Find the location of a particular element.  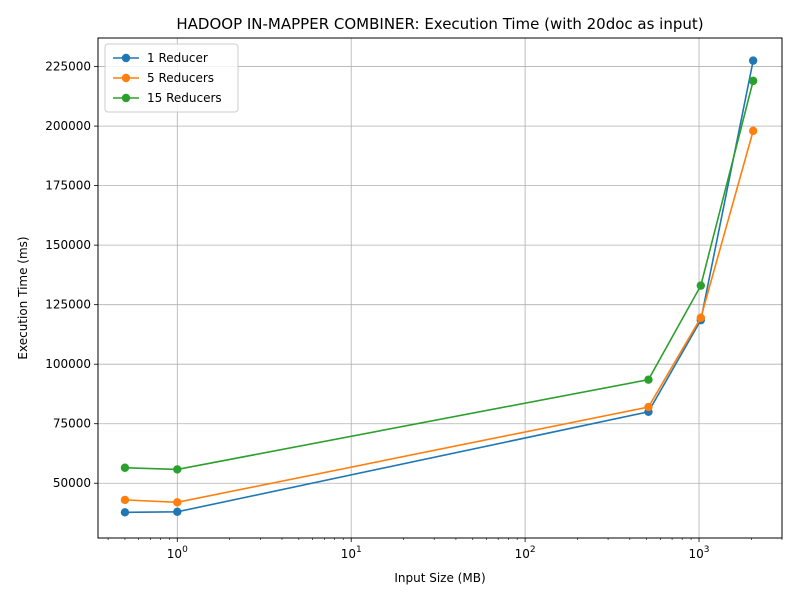

y-tick-label: 50000 is located at coordinates (72, 483).